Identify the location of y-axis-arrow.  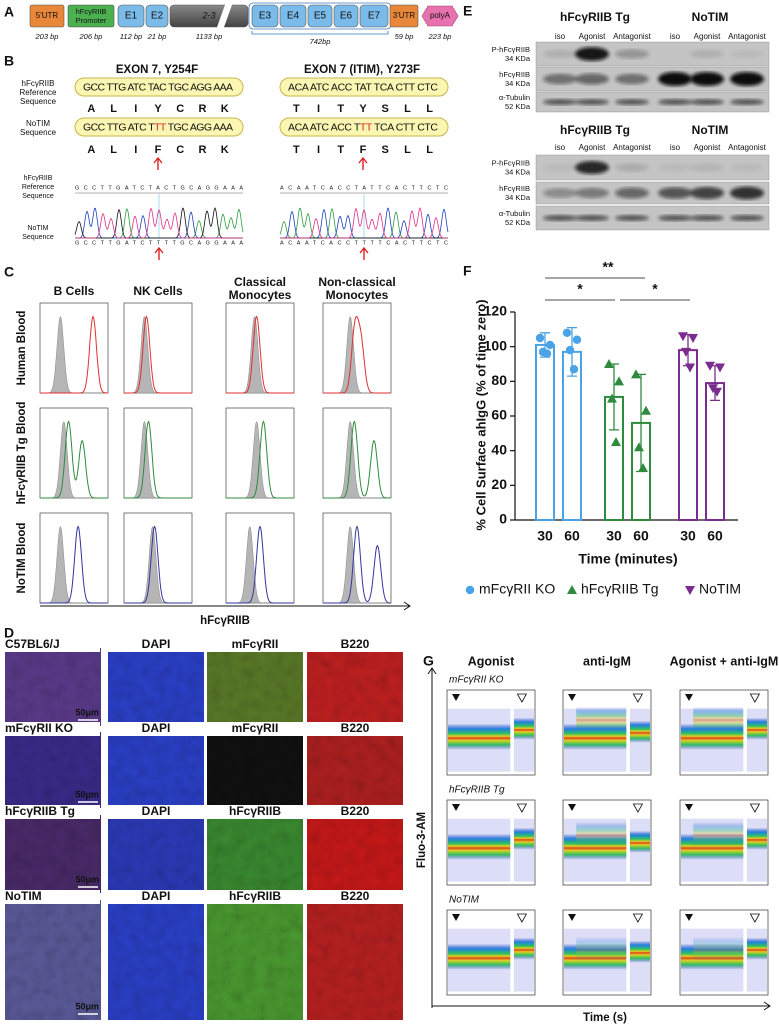
(432, 837).